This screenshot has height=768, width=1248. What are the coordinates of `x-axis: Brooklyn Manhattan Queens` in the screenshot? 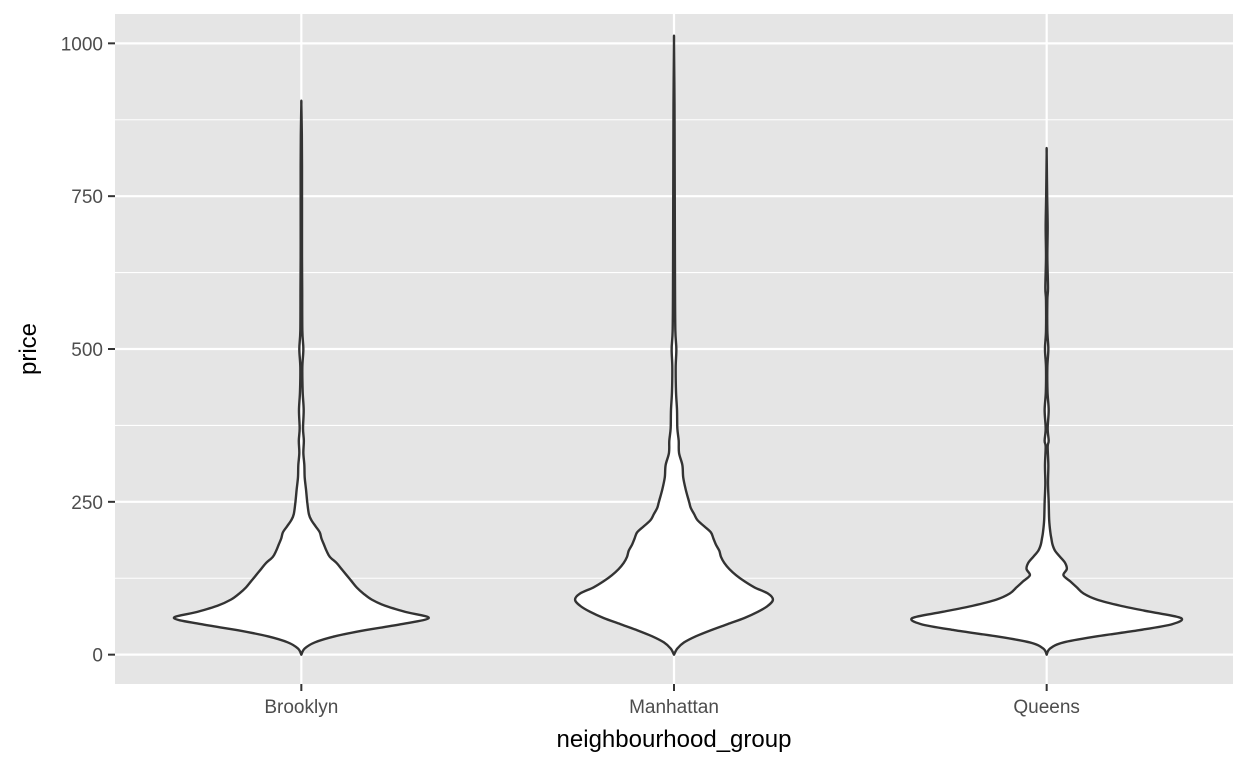 It's located at (672, 701).